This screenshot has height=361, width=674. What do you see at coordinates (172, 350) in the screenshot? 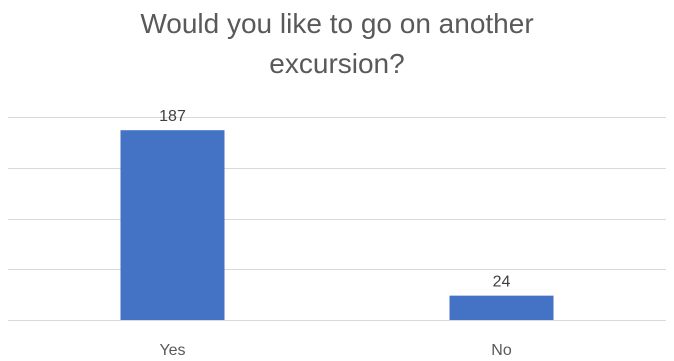
I see `x-tick-label-yes: Yes` at bounding box center [172, 350].